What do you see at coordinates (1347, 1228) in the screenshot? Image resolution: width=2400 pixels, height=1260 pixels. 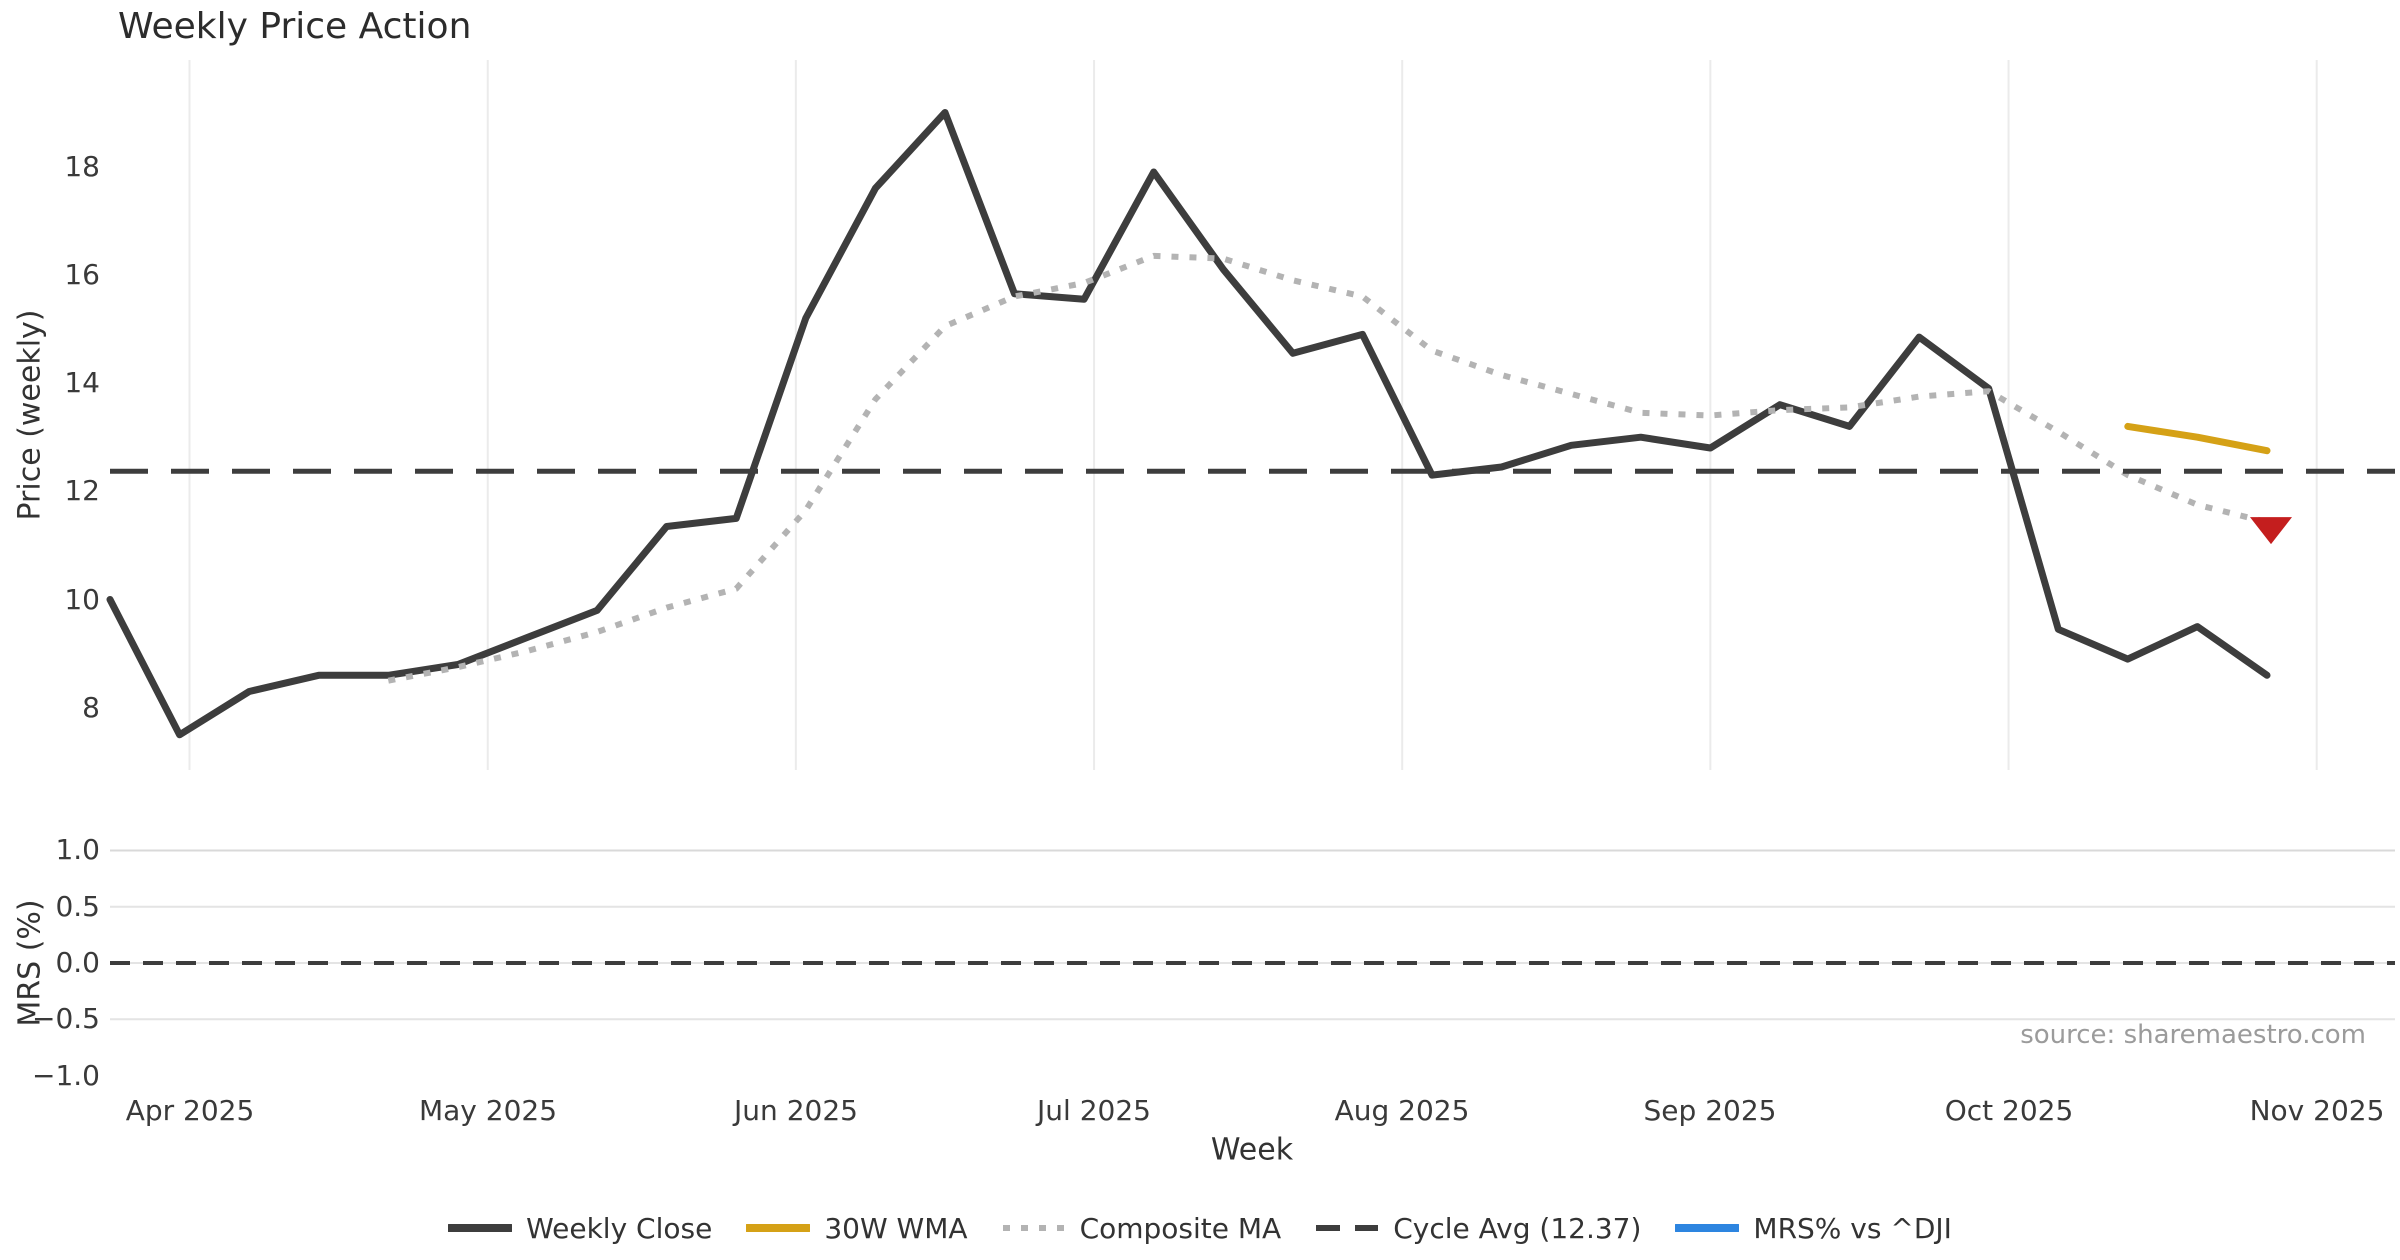 I see `cycle-avg-swatch-icon` at bounding box center [1347, 1228].